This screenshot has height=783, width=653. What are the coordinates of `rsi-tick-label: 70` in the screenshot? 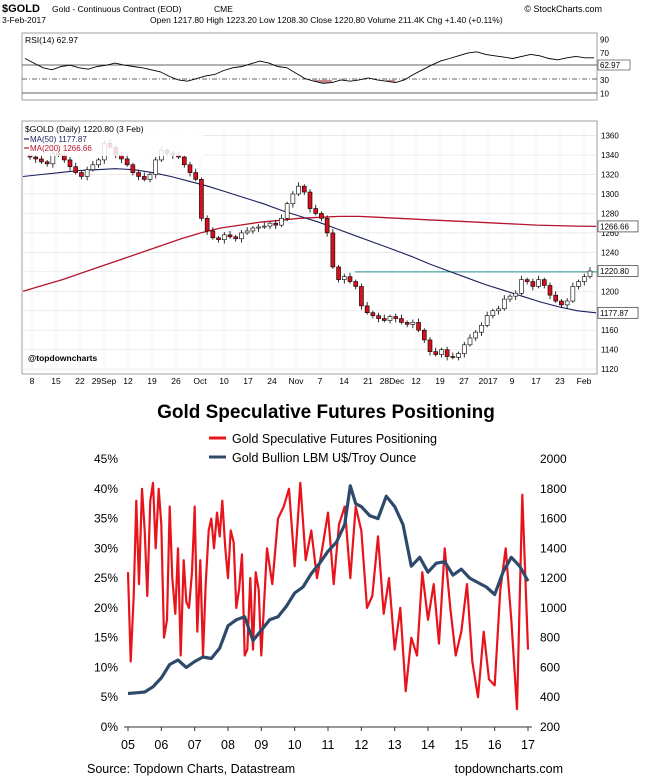 It's located at (604, 53).